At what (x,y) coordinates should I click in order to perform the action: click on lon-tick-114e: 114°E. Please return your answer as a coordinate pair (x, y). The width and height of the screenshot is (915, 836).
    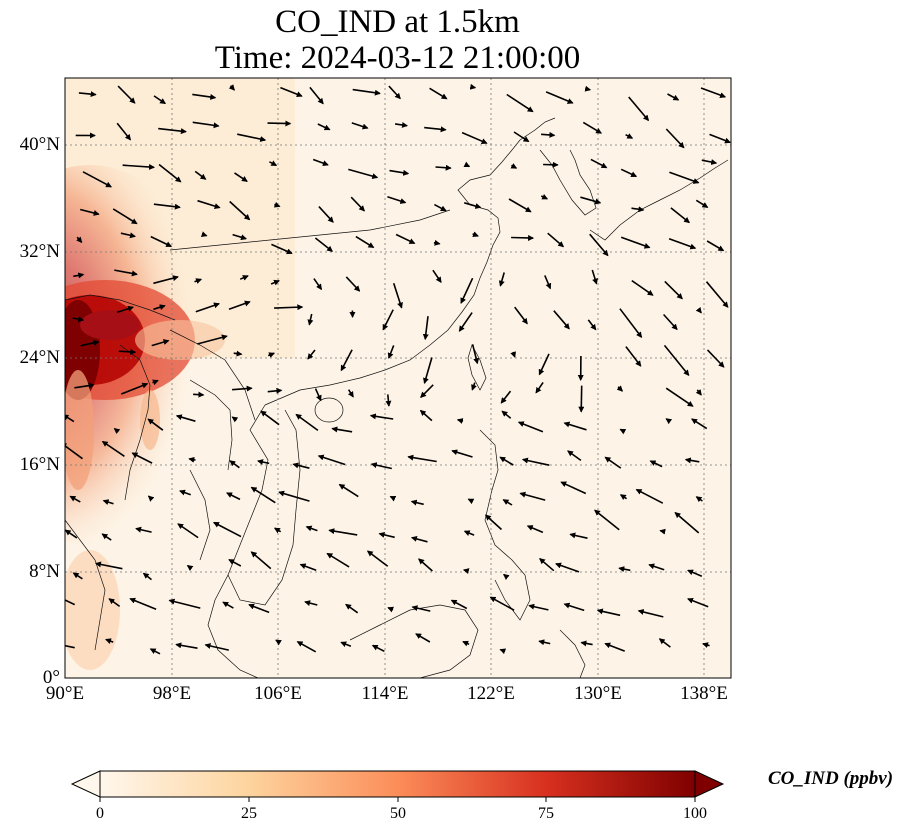
    Looking at the image, I should click on (385, 693).